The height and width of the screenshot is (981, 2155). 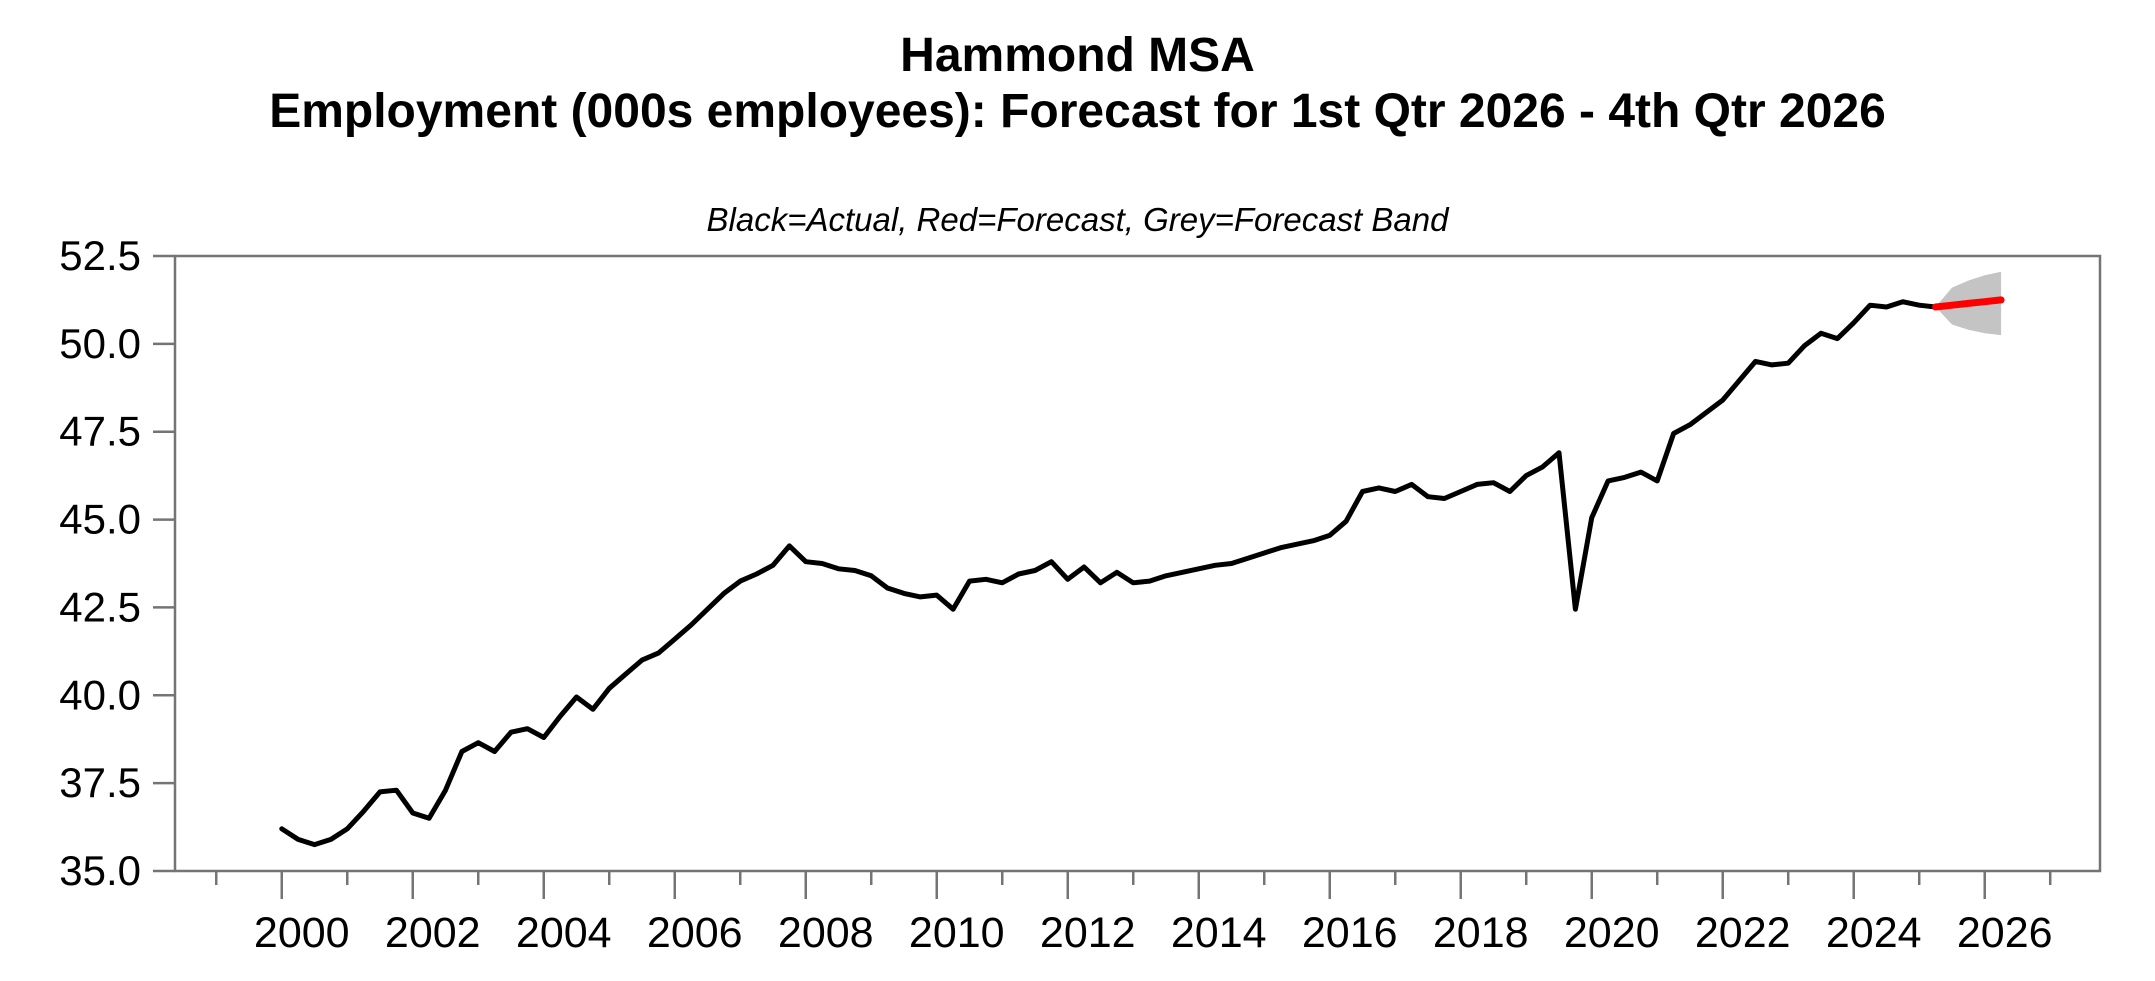 I want to click on x-tick-label: 2024, so click(x=1874, y=933).